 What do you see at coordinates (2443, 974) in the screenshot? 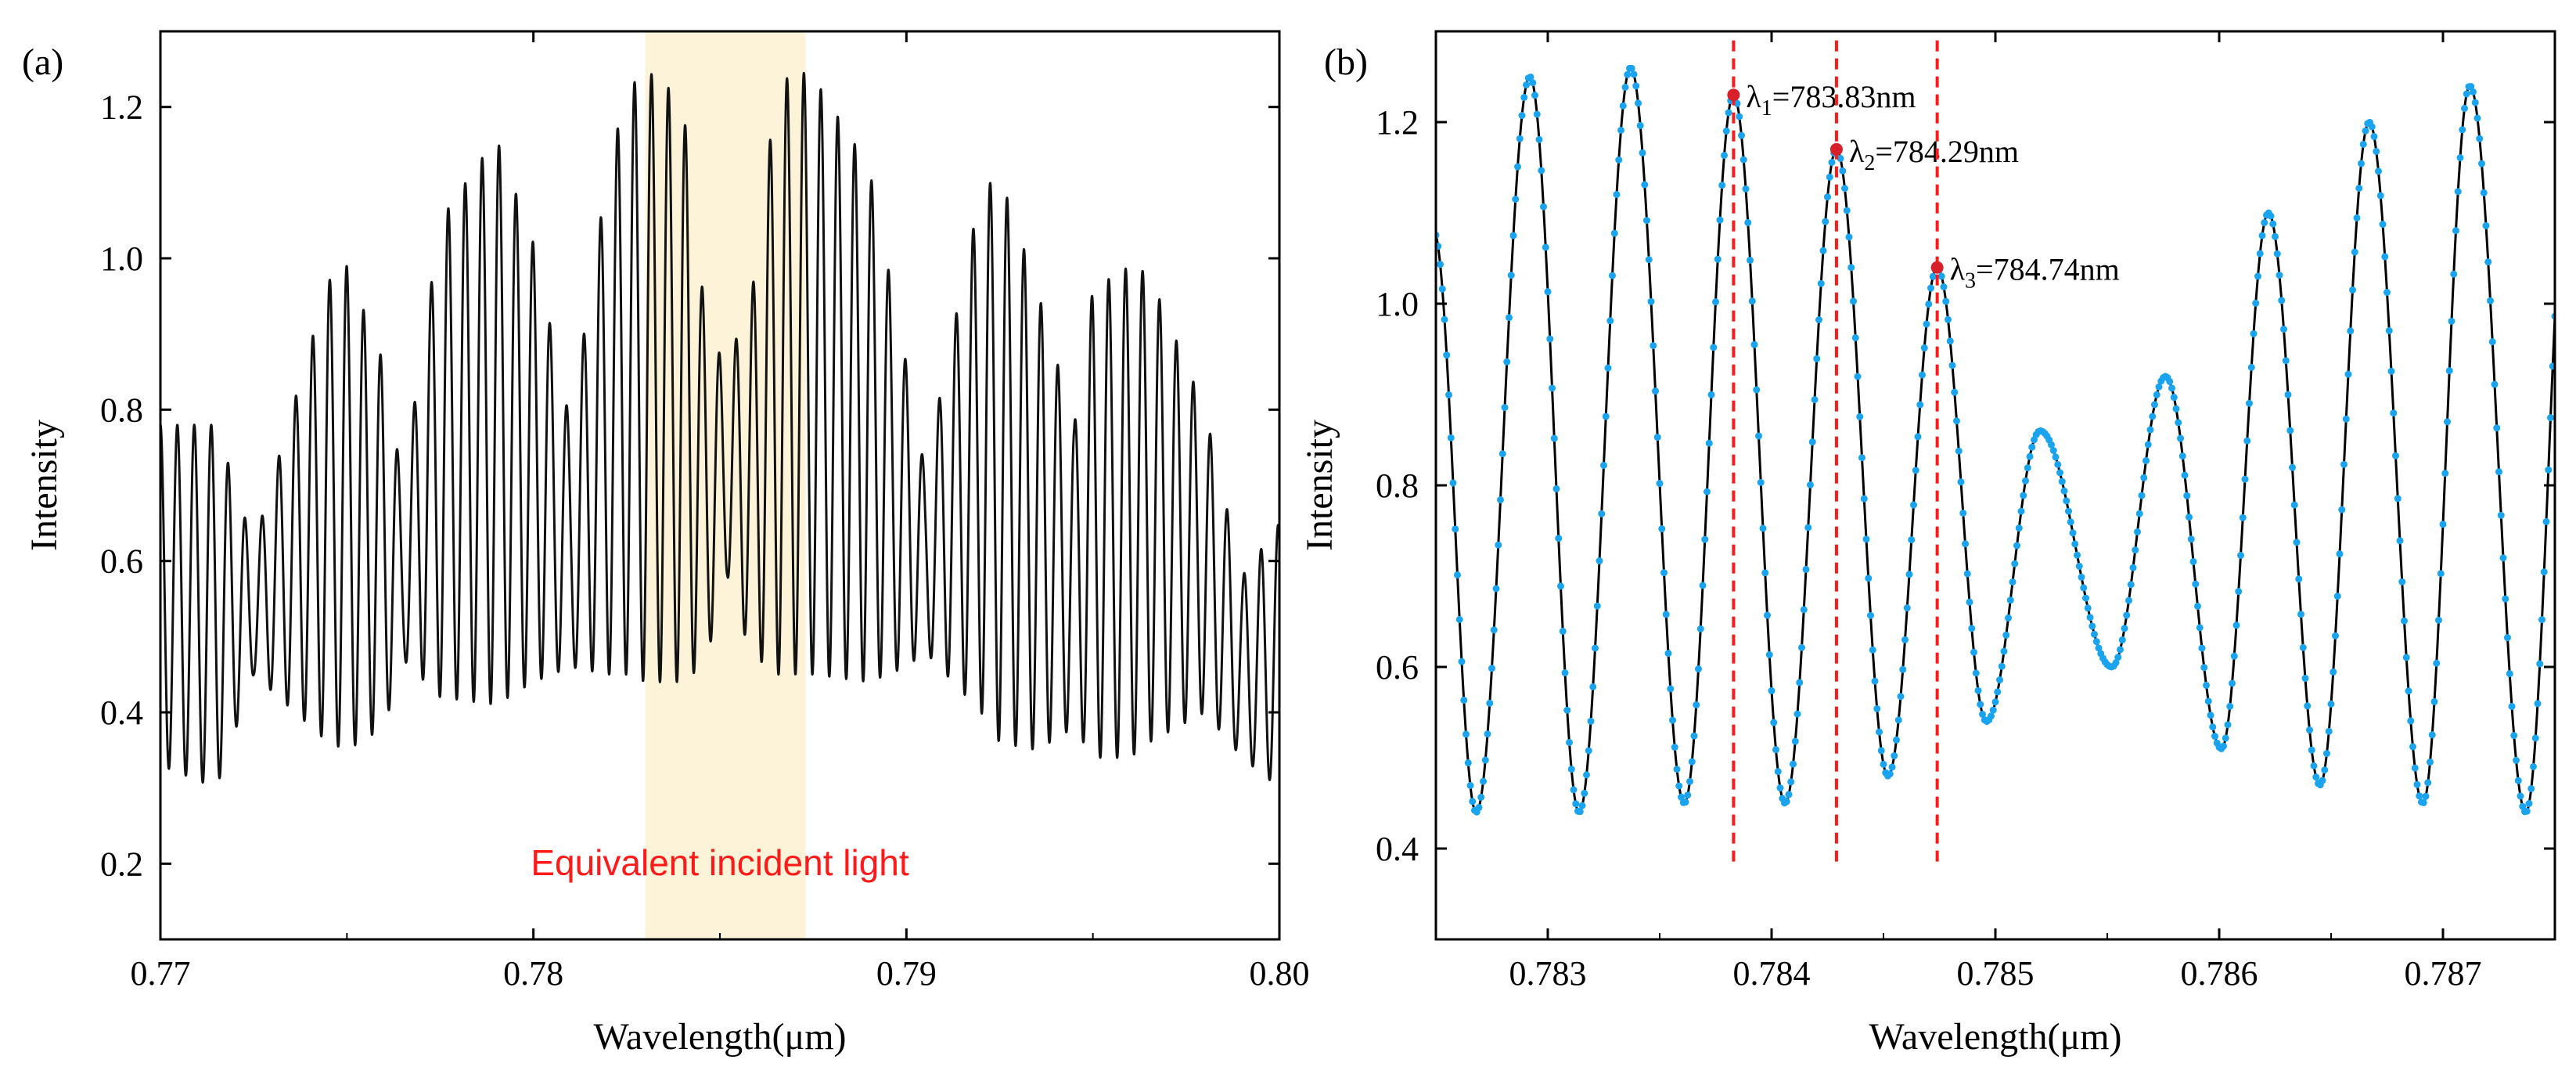
I see `x-tick-label: 0.787` at bounding box center [2443, 974].